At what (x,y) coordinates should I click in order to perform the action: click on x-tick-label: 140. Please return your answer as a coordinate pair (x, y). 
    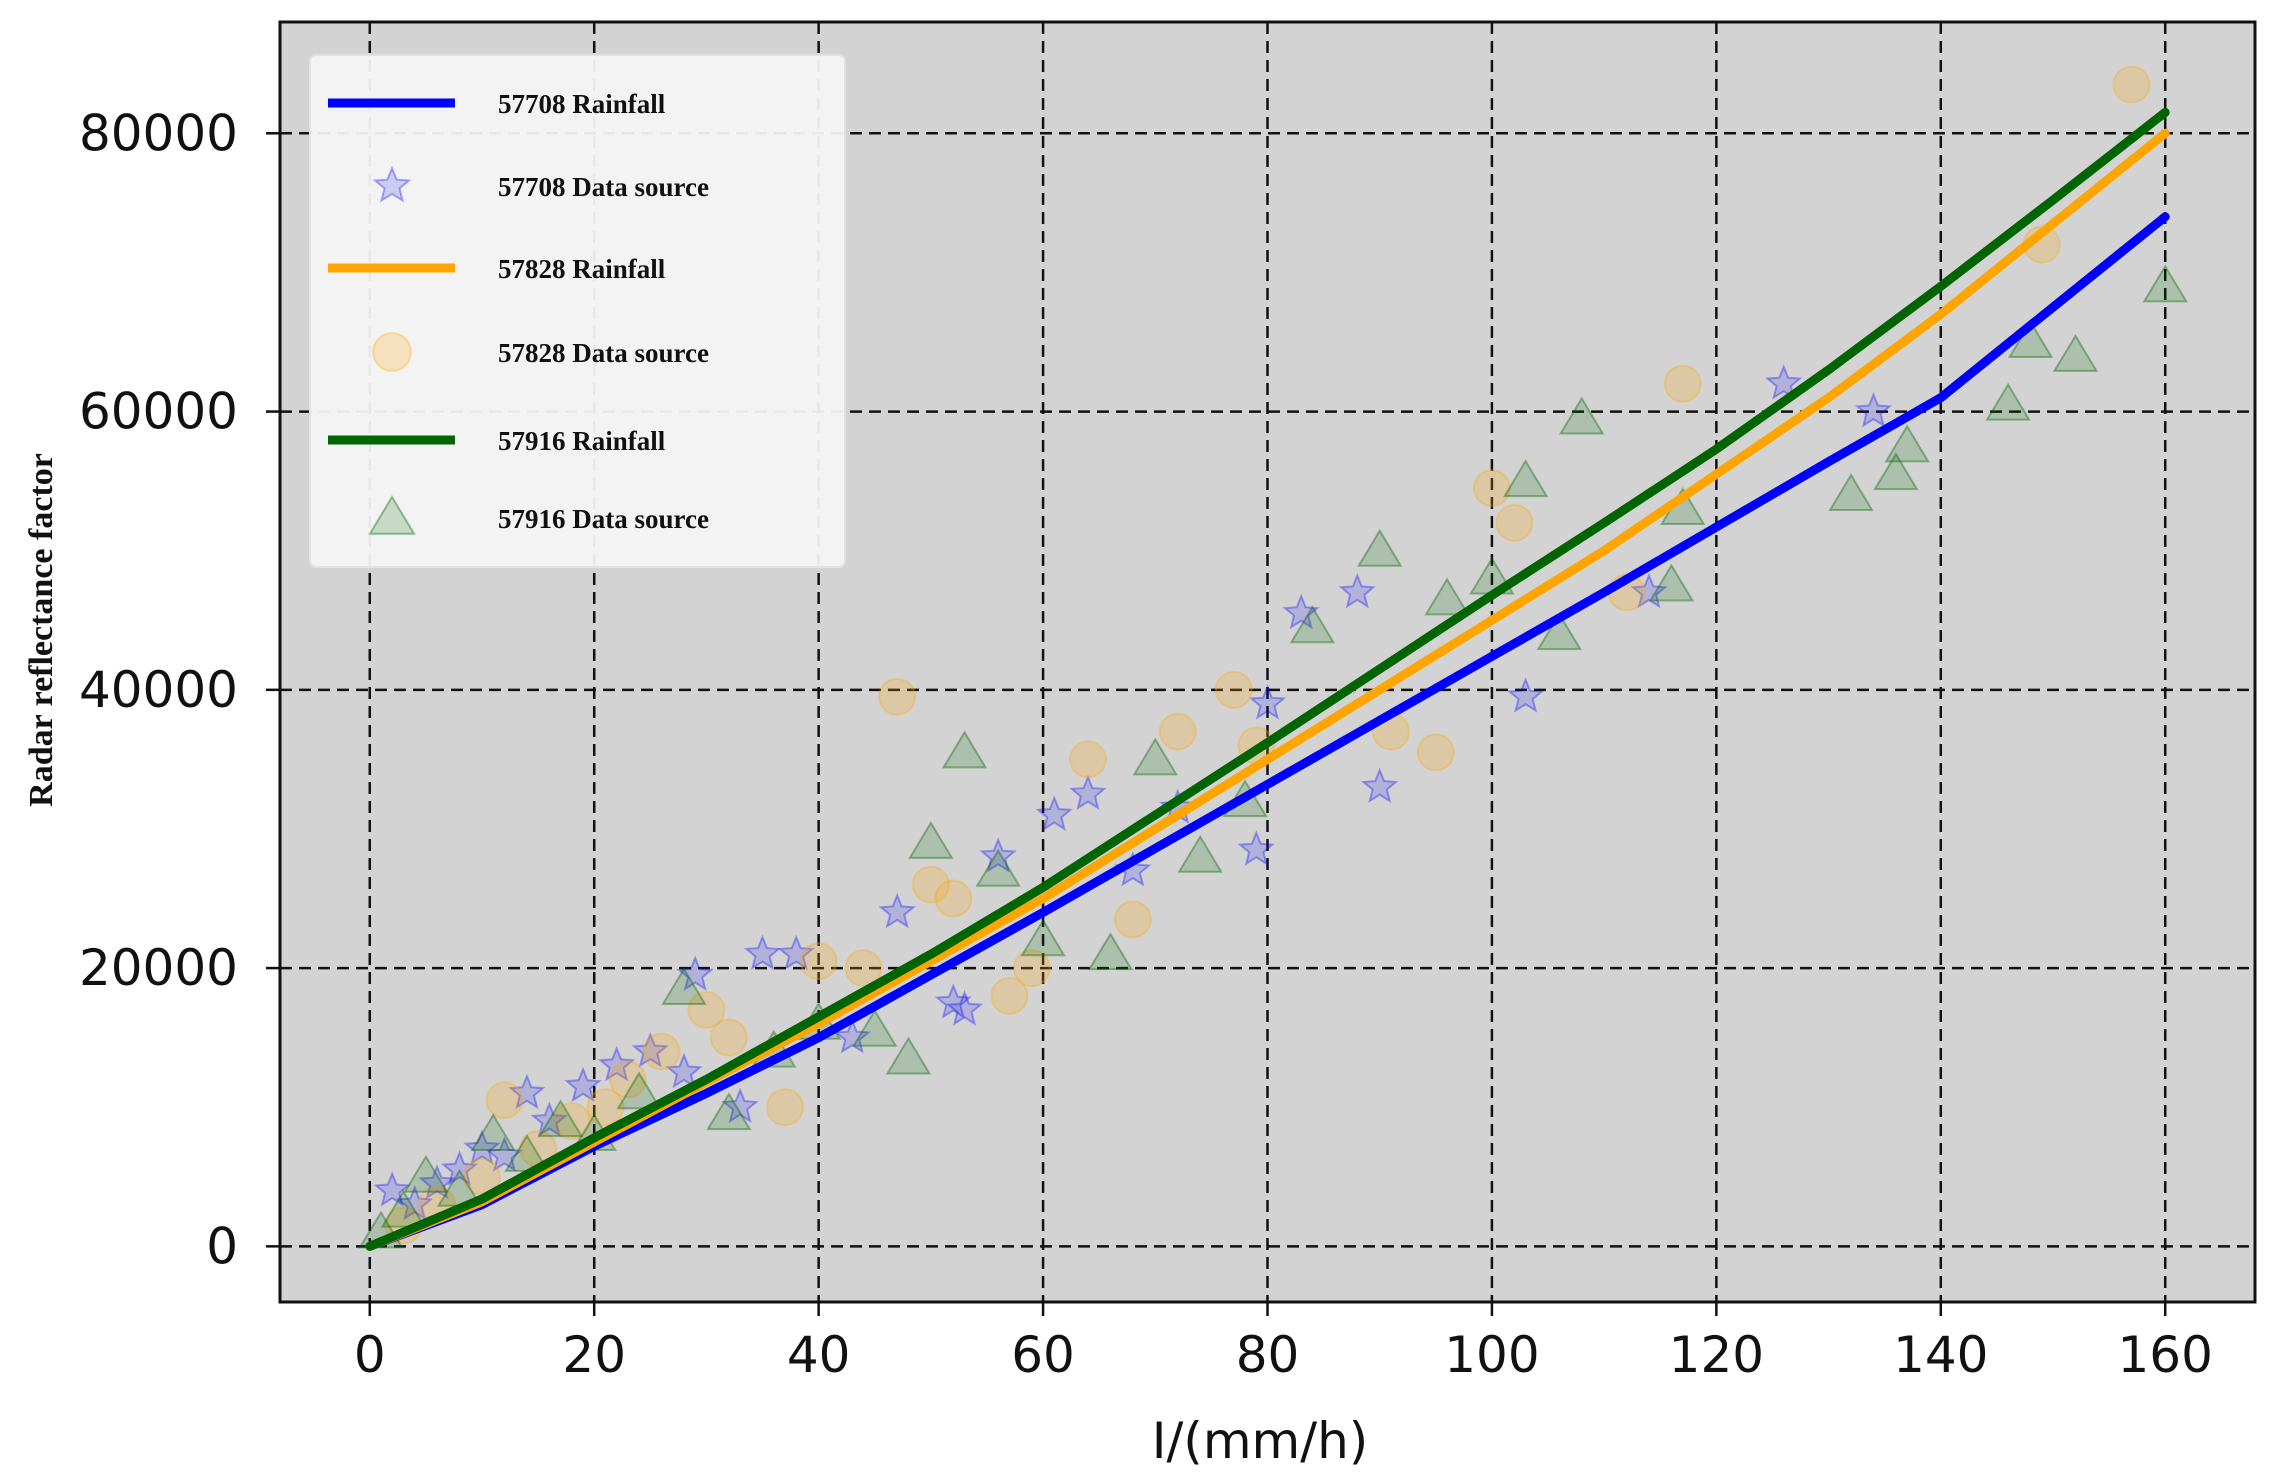
    Looking at the image, I should click on (1940, 1355).